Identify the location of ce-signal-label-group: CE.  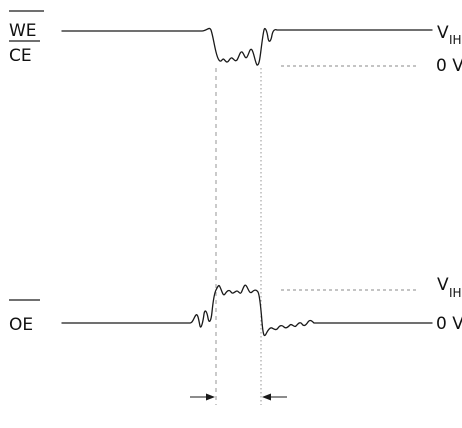
(24, 53).